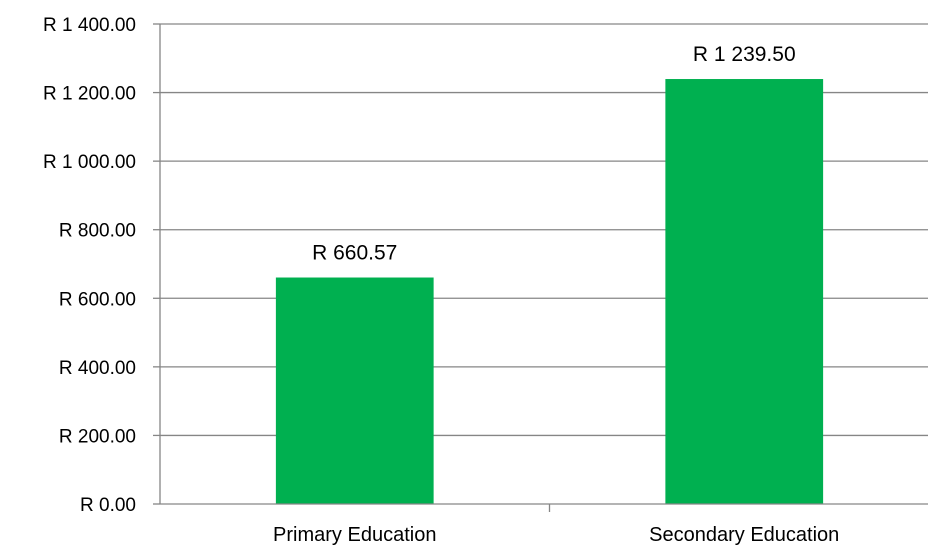 The width and height of the screenshot is (929, 548). What do you see at coordinates (354, 253) in the screenshot?
I see `bar-value-label: R 660.57` at bounding box center [354, 253].